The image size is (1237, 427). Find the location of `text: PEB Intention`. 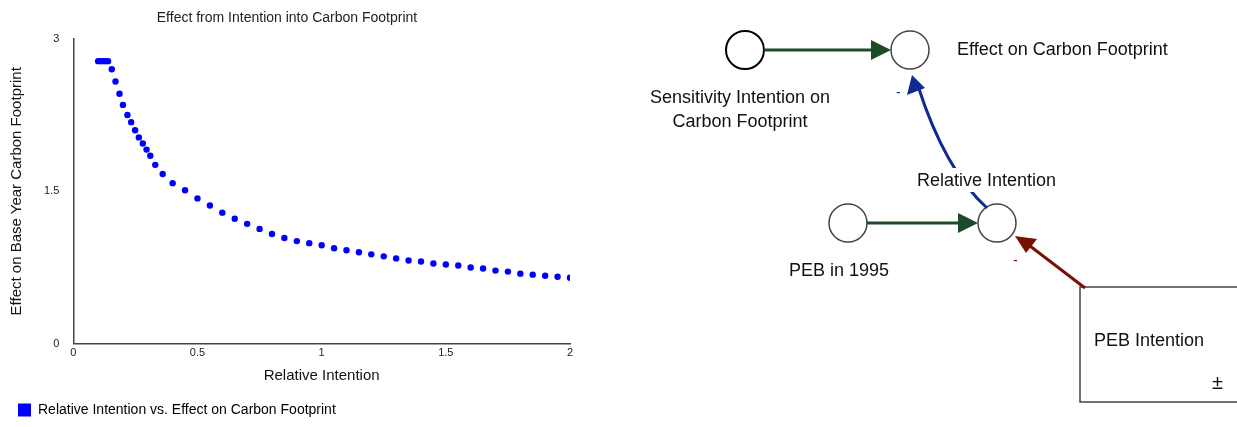

text: PEB Intention is located at coordinates (1149, 340).